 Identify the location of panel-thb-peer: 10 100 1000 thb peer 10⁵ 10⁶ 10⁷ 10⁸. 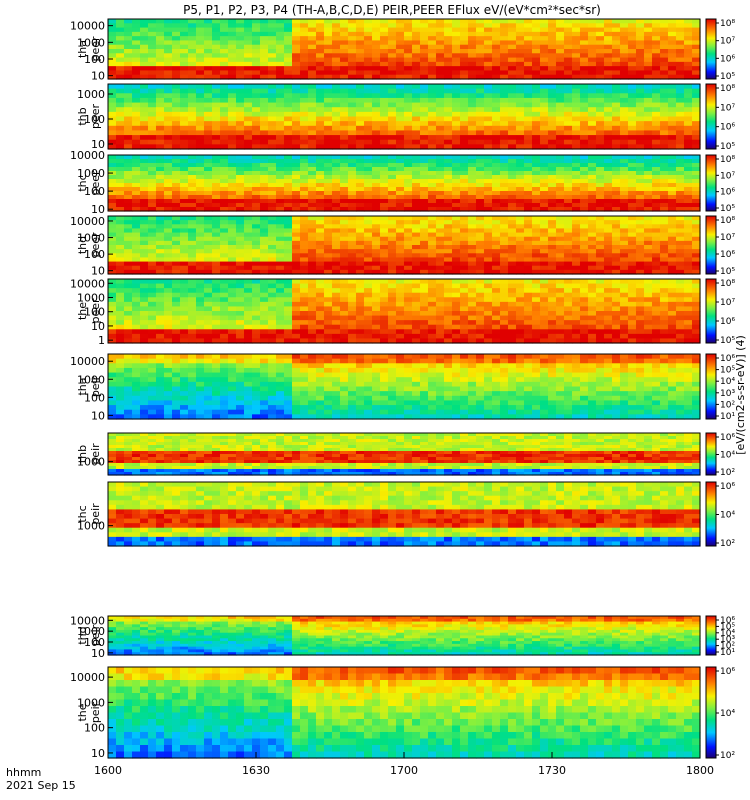
(405, 117).